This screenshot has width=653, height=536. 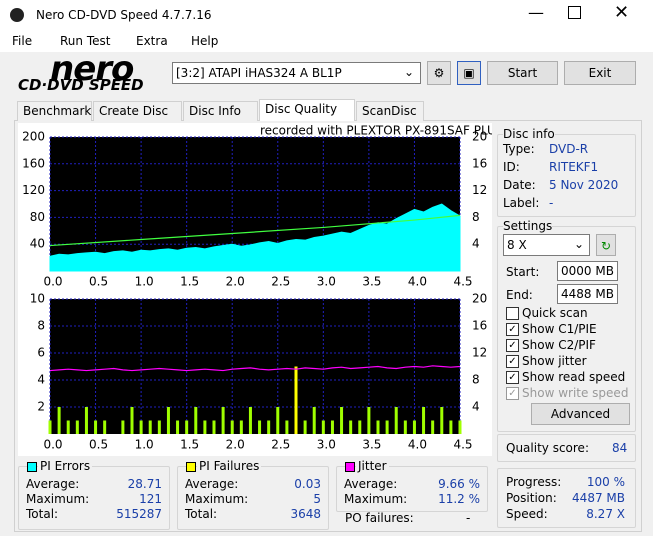 What do you see at coordinates (217, 499) in the screenshot?
I see `stat-label: Maximum:` at bounding box center [217, 499].